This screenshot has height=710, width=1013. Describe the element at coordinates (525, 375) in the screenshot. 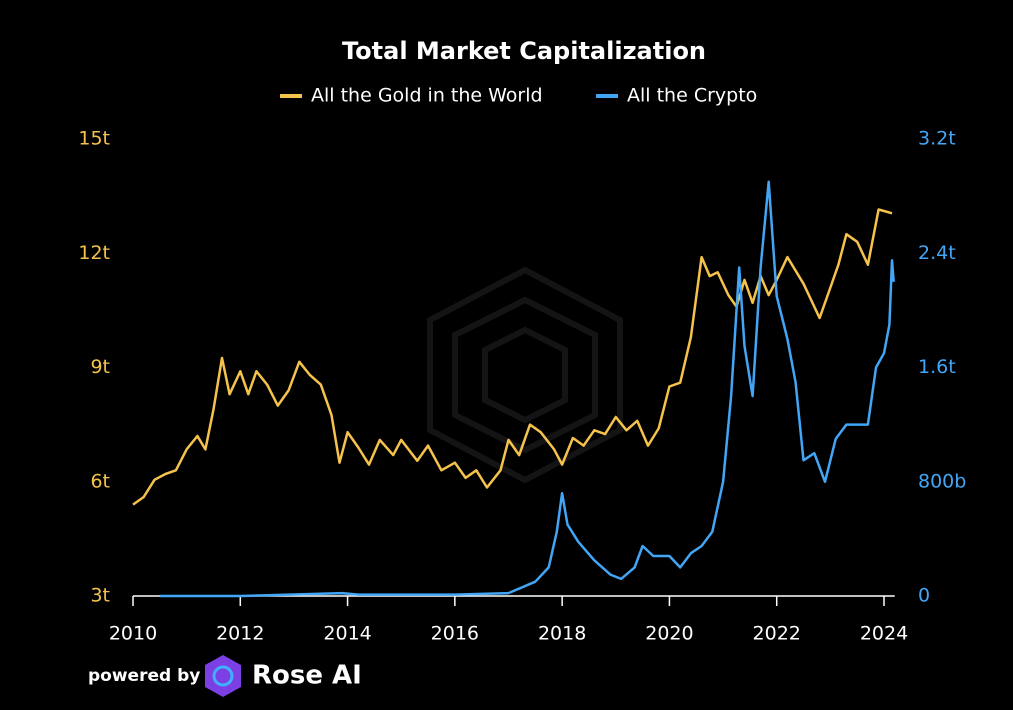

I see `watermark` at that location.